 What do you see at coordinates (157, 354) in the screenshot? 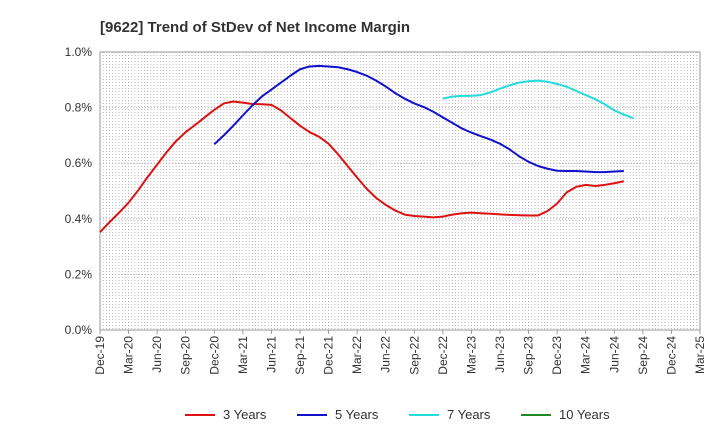
I see `x-tick-label: Jun-20` at bounding box center [157, 354].